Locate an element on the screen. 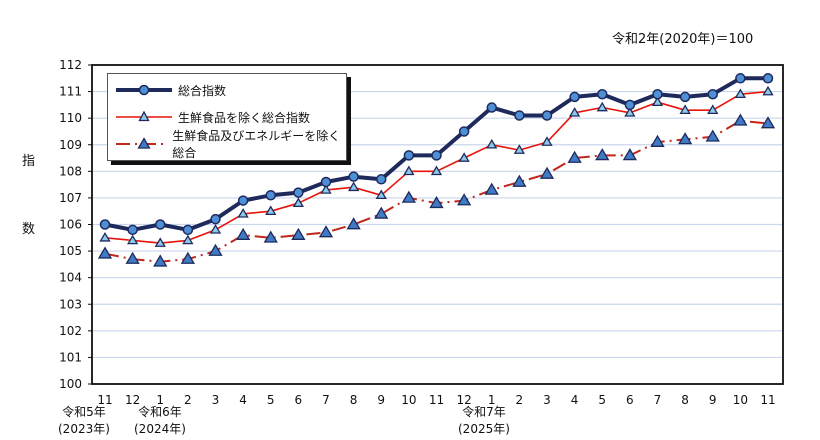 Image resolution: width=820 pixels, height=440 pixels. y-tick-label: 104 is located at coordinates (70, 278).